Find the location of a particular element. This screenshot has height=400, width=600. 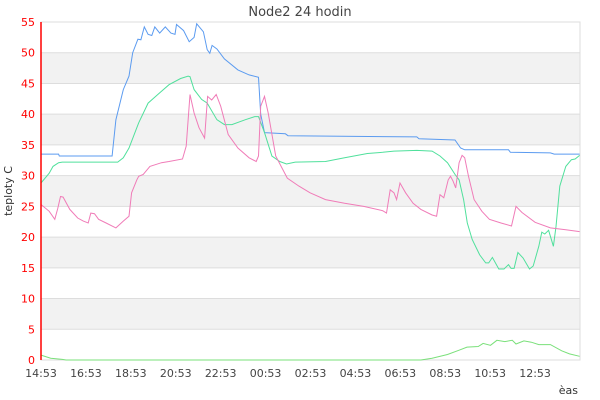

y-tick-label: 50 is located at coordinates (28, 53).